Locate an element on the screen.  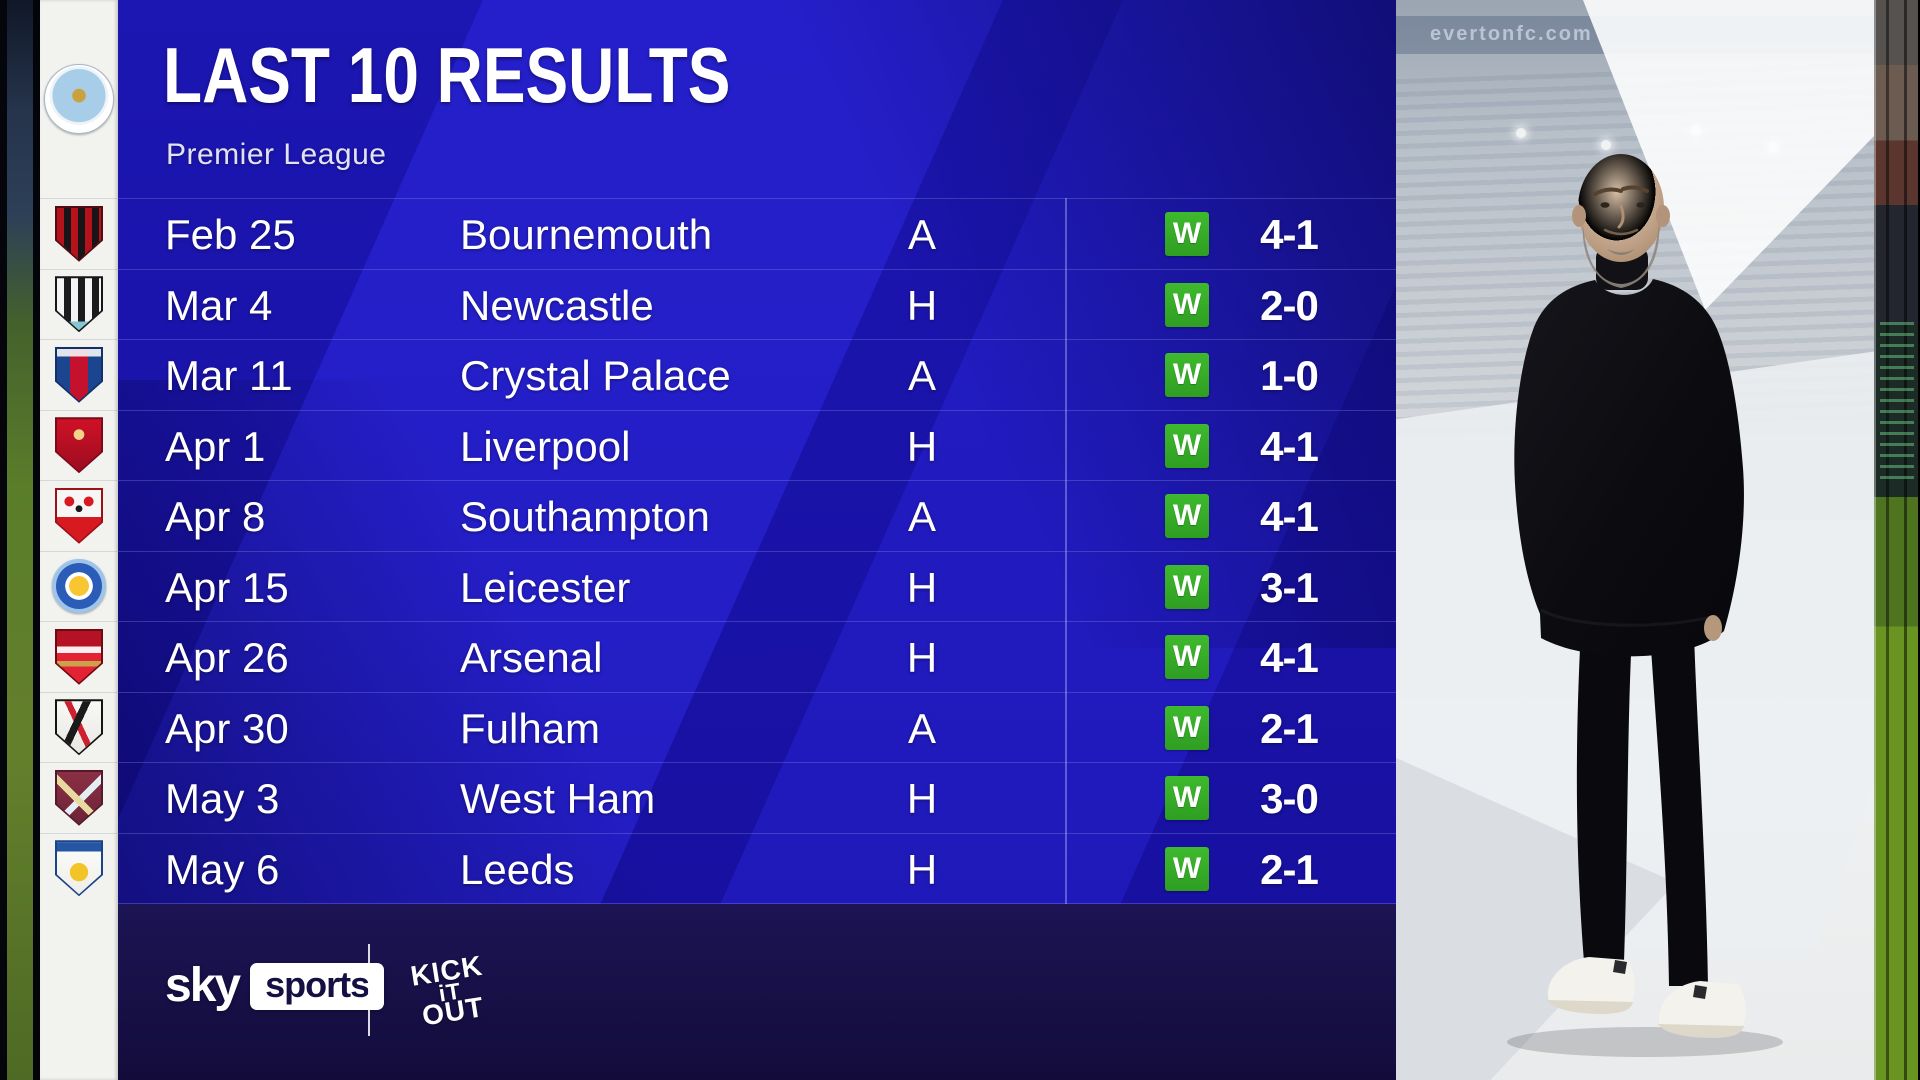
page-title: LAST 10 RESULTS is located at coordinates (447, 75).